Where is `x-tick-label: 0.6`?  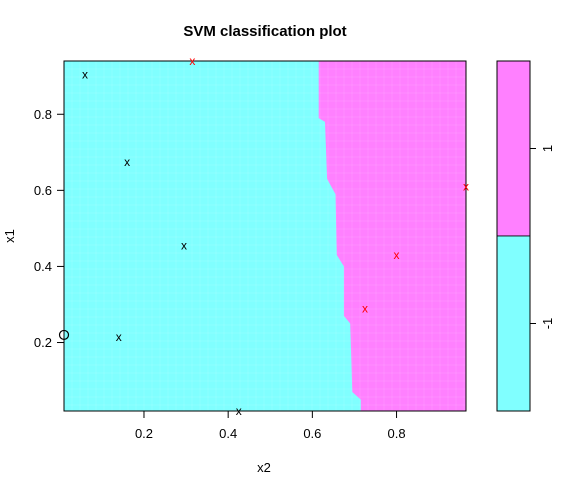 x-tick-label: 0.6 is located at coordinates (312, 433).